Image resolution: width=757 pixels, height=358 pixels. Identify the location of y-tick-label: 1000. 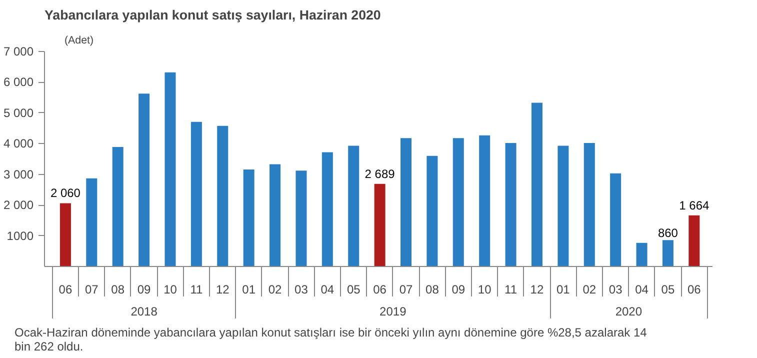
(20, 235).